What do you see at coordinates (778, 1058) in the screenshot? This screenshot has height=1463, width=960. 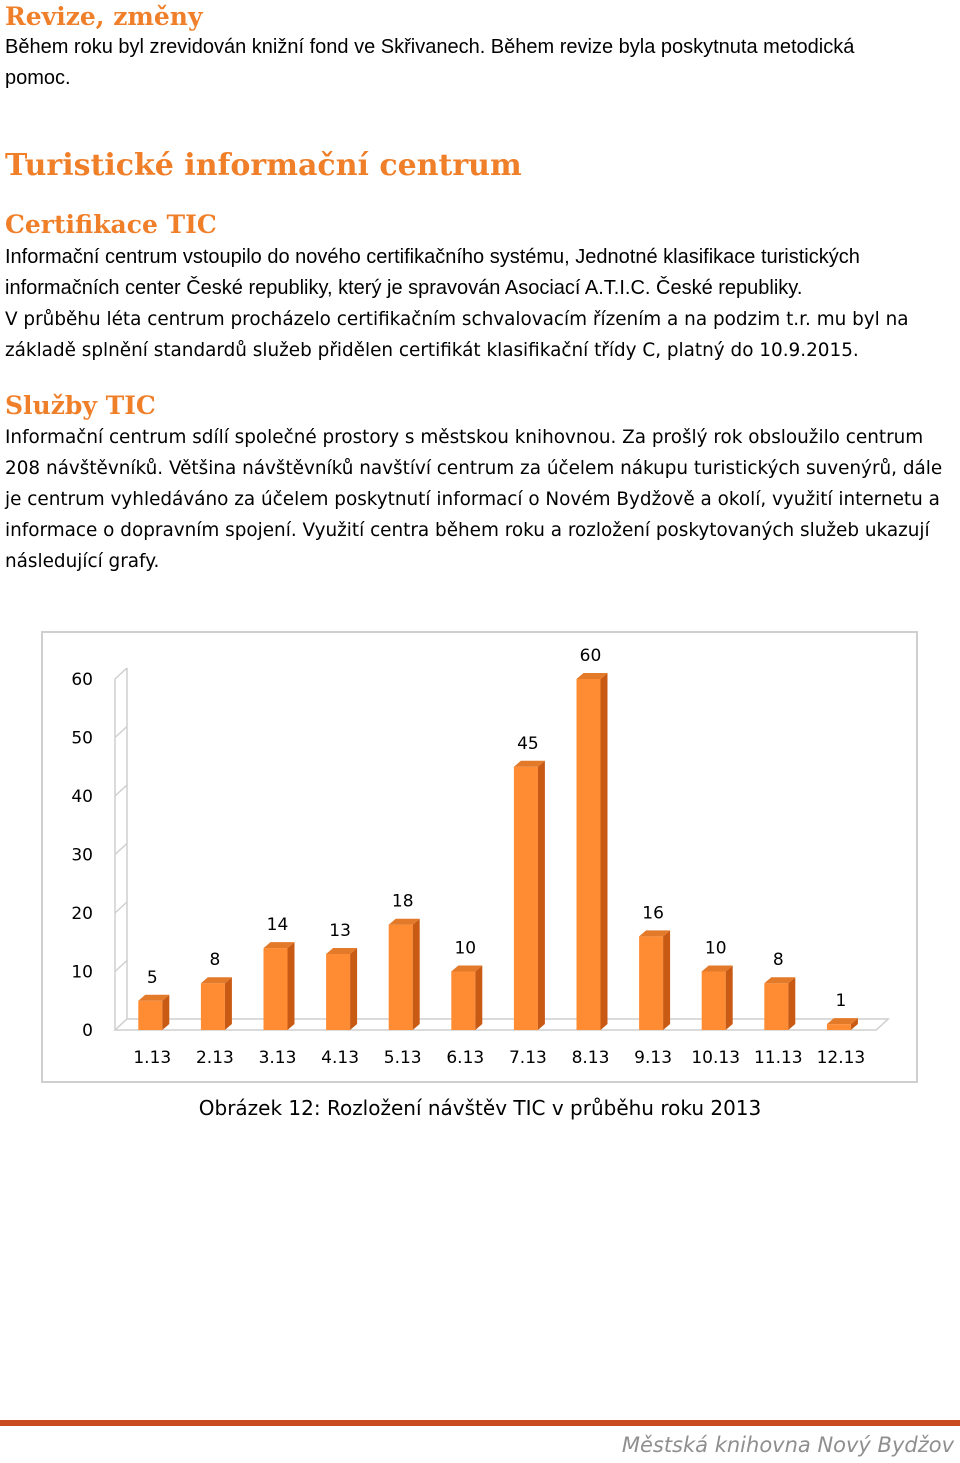 I see `x-tick-label: 11.13` at bounding box center [778, 1058].